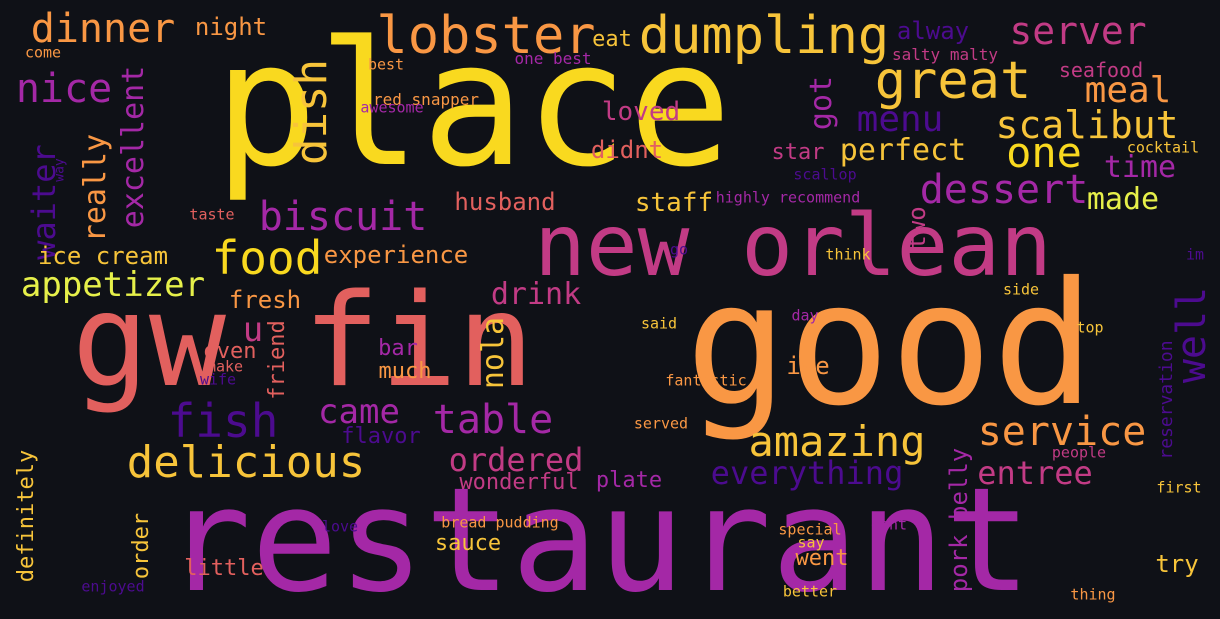 The image size is (1220, 619). I want to click on word-u: u, so click(253, 330).